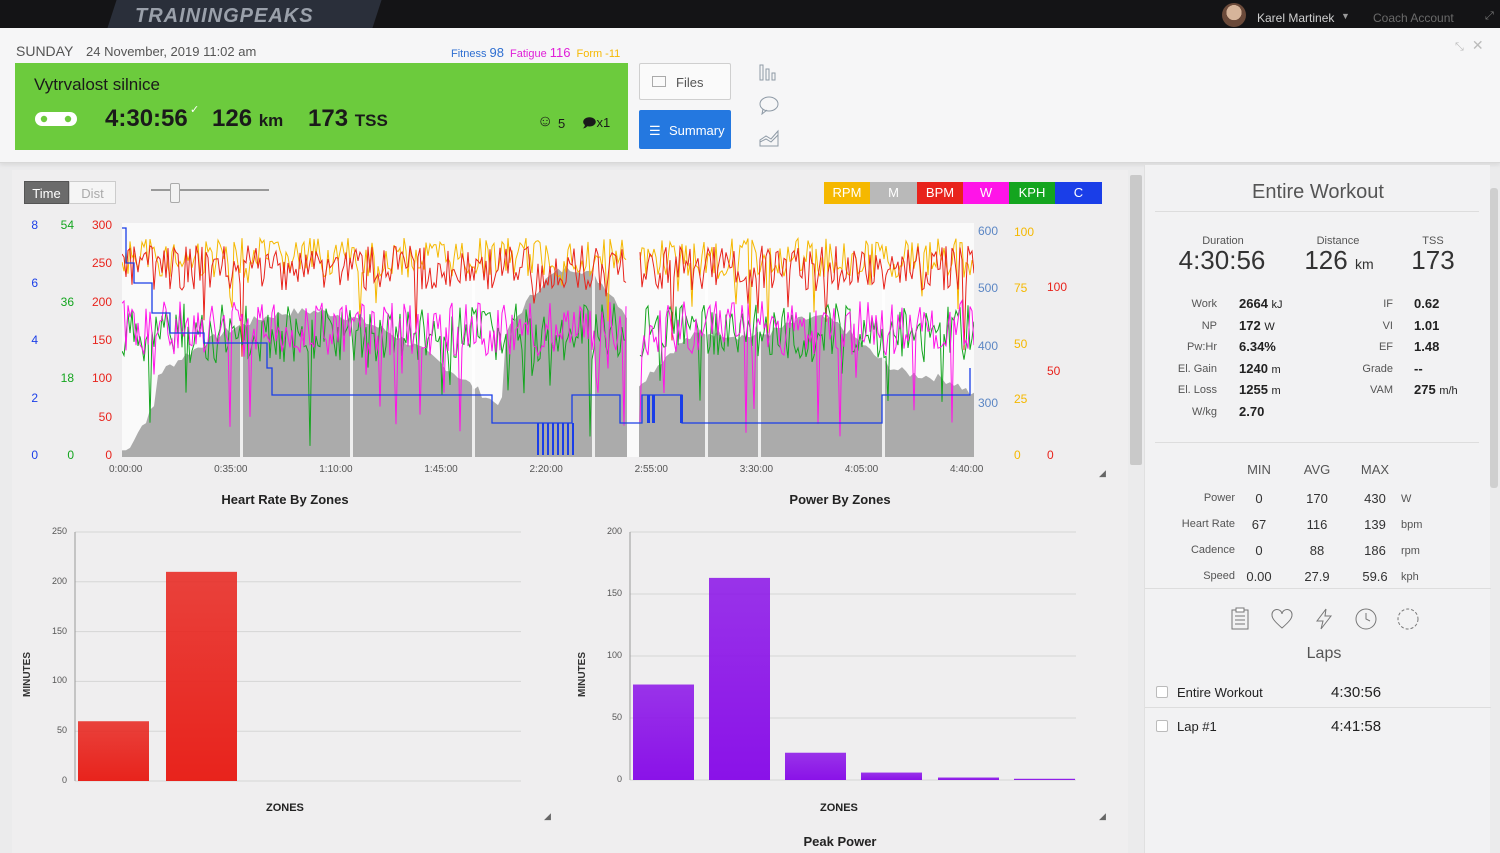  Describe the element at coordinates (769, 139) in the screenshot. I see `analysis-chart-icon` at that location.